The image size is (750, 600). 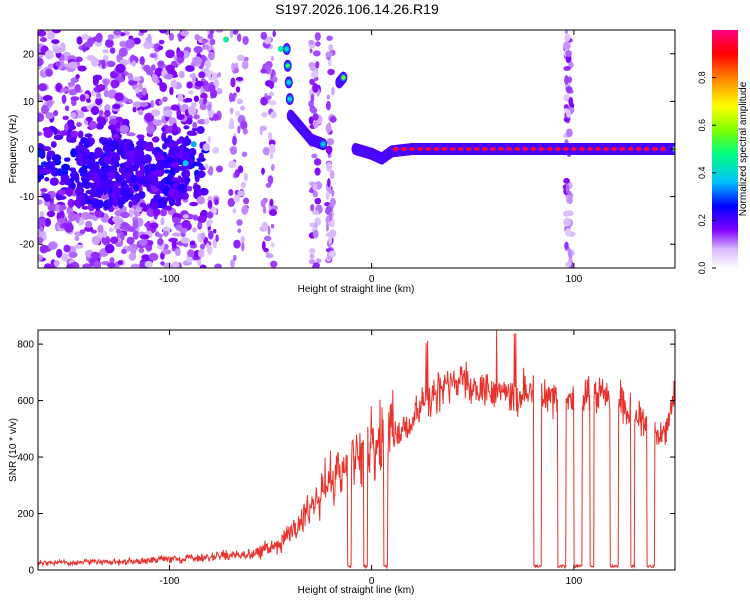 What do you see at coordinates (356, 590) in the screenshot?
I see `snr-xlabel: Height of straight line (km)` at bounding box center [356, 590].